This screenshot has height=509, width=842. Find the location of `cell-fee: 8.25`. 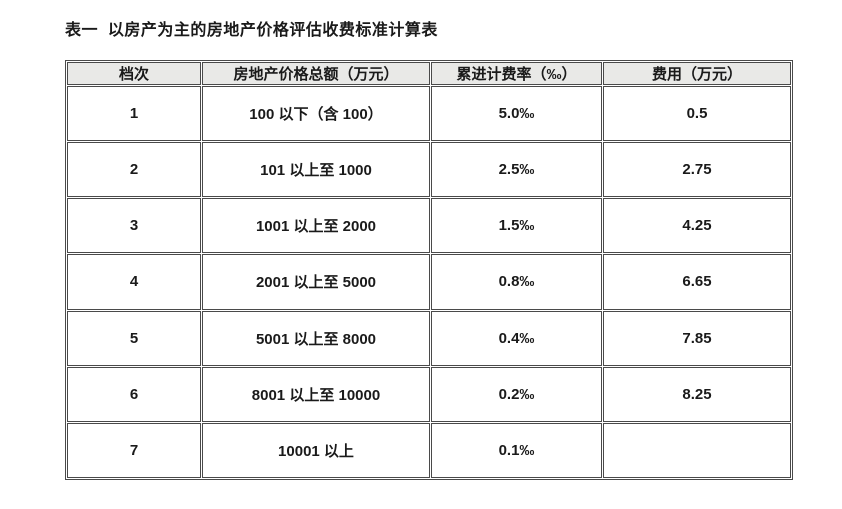

cell-fee: 8.25 is located at coordinates (697, 394).